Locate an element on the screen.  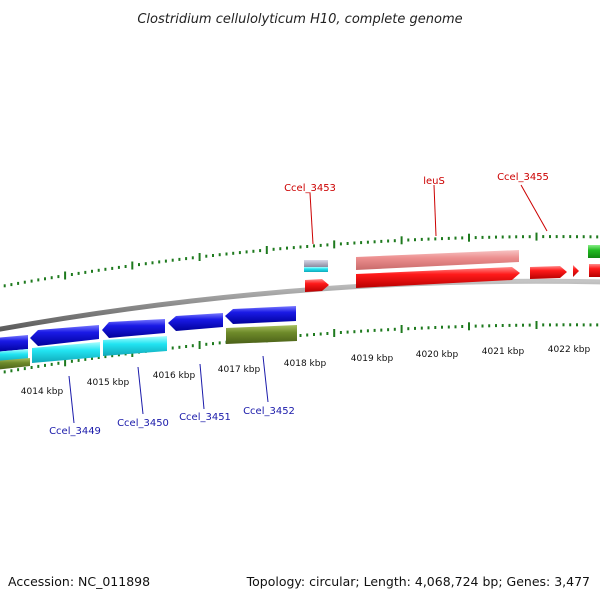
scale-label-4019: 4019 kbp is located at coordinates (372, 359).